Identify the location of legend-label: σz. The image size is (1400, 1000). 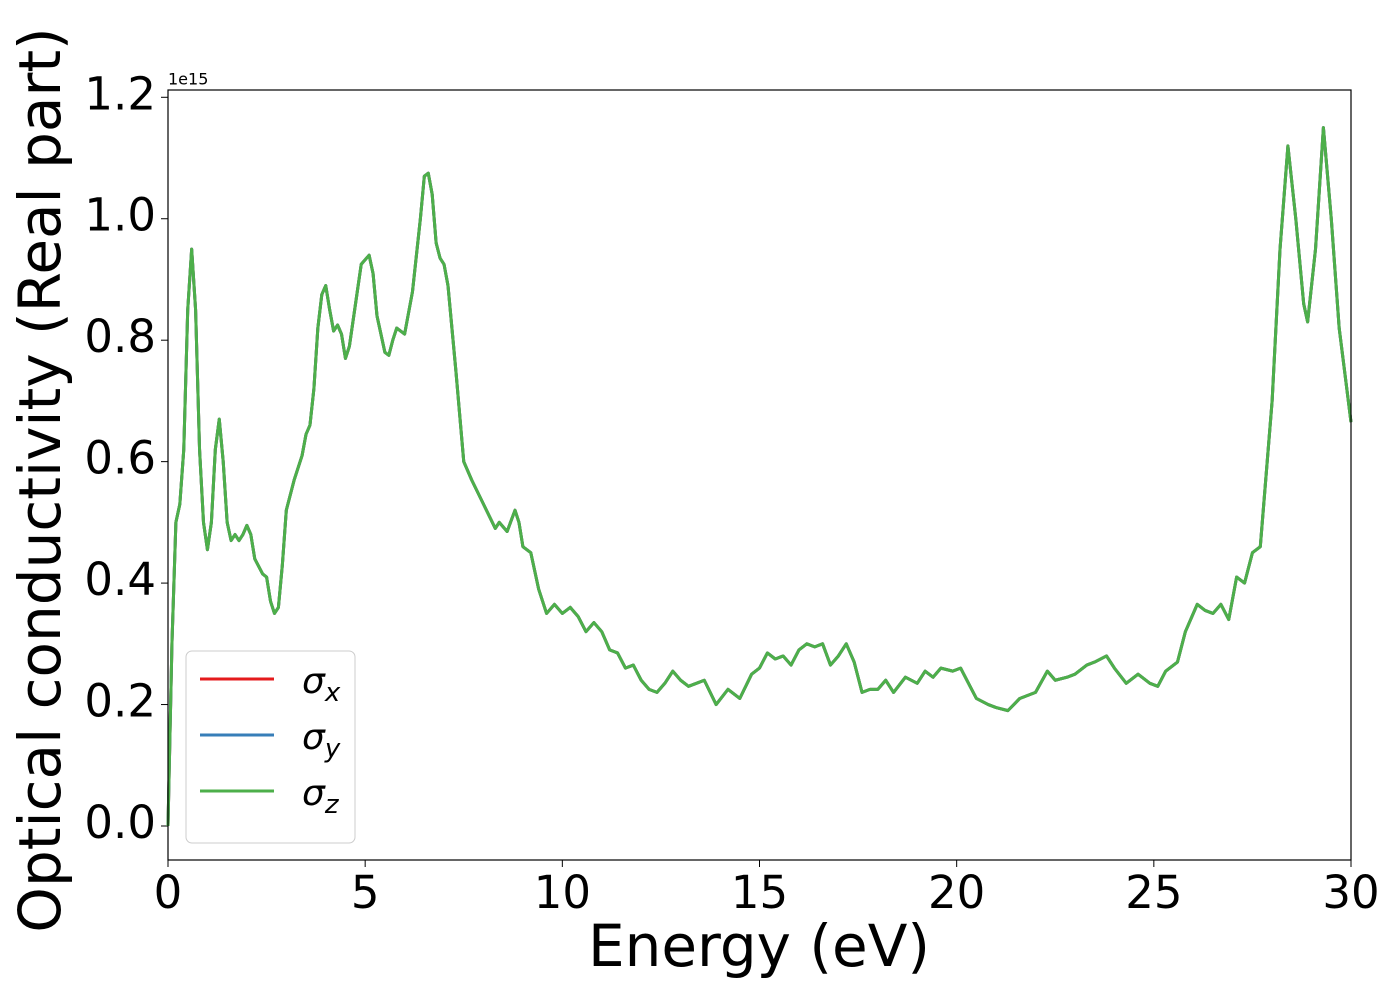
(321, 796).